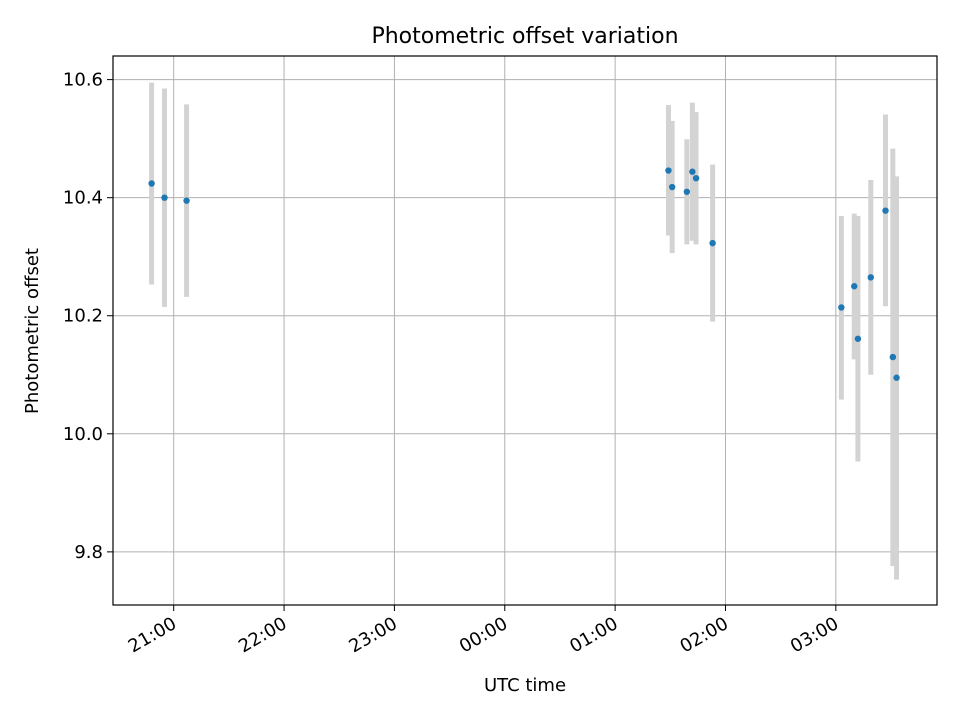 This screenshot has height=720, width=960. I want to click on chart-title: Photometric offset variation, so click(524, 36).